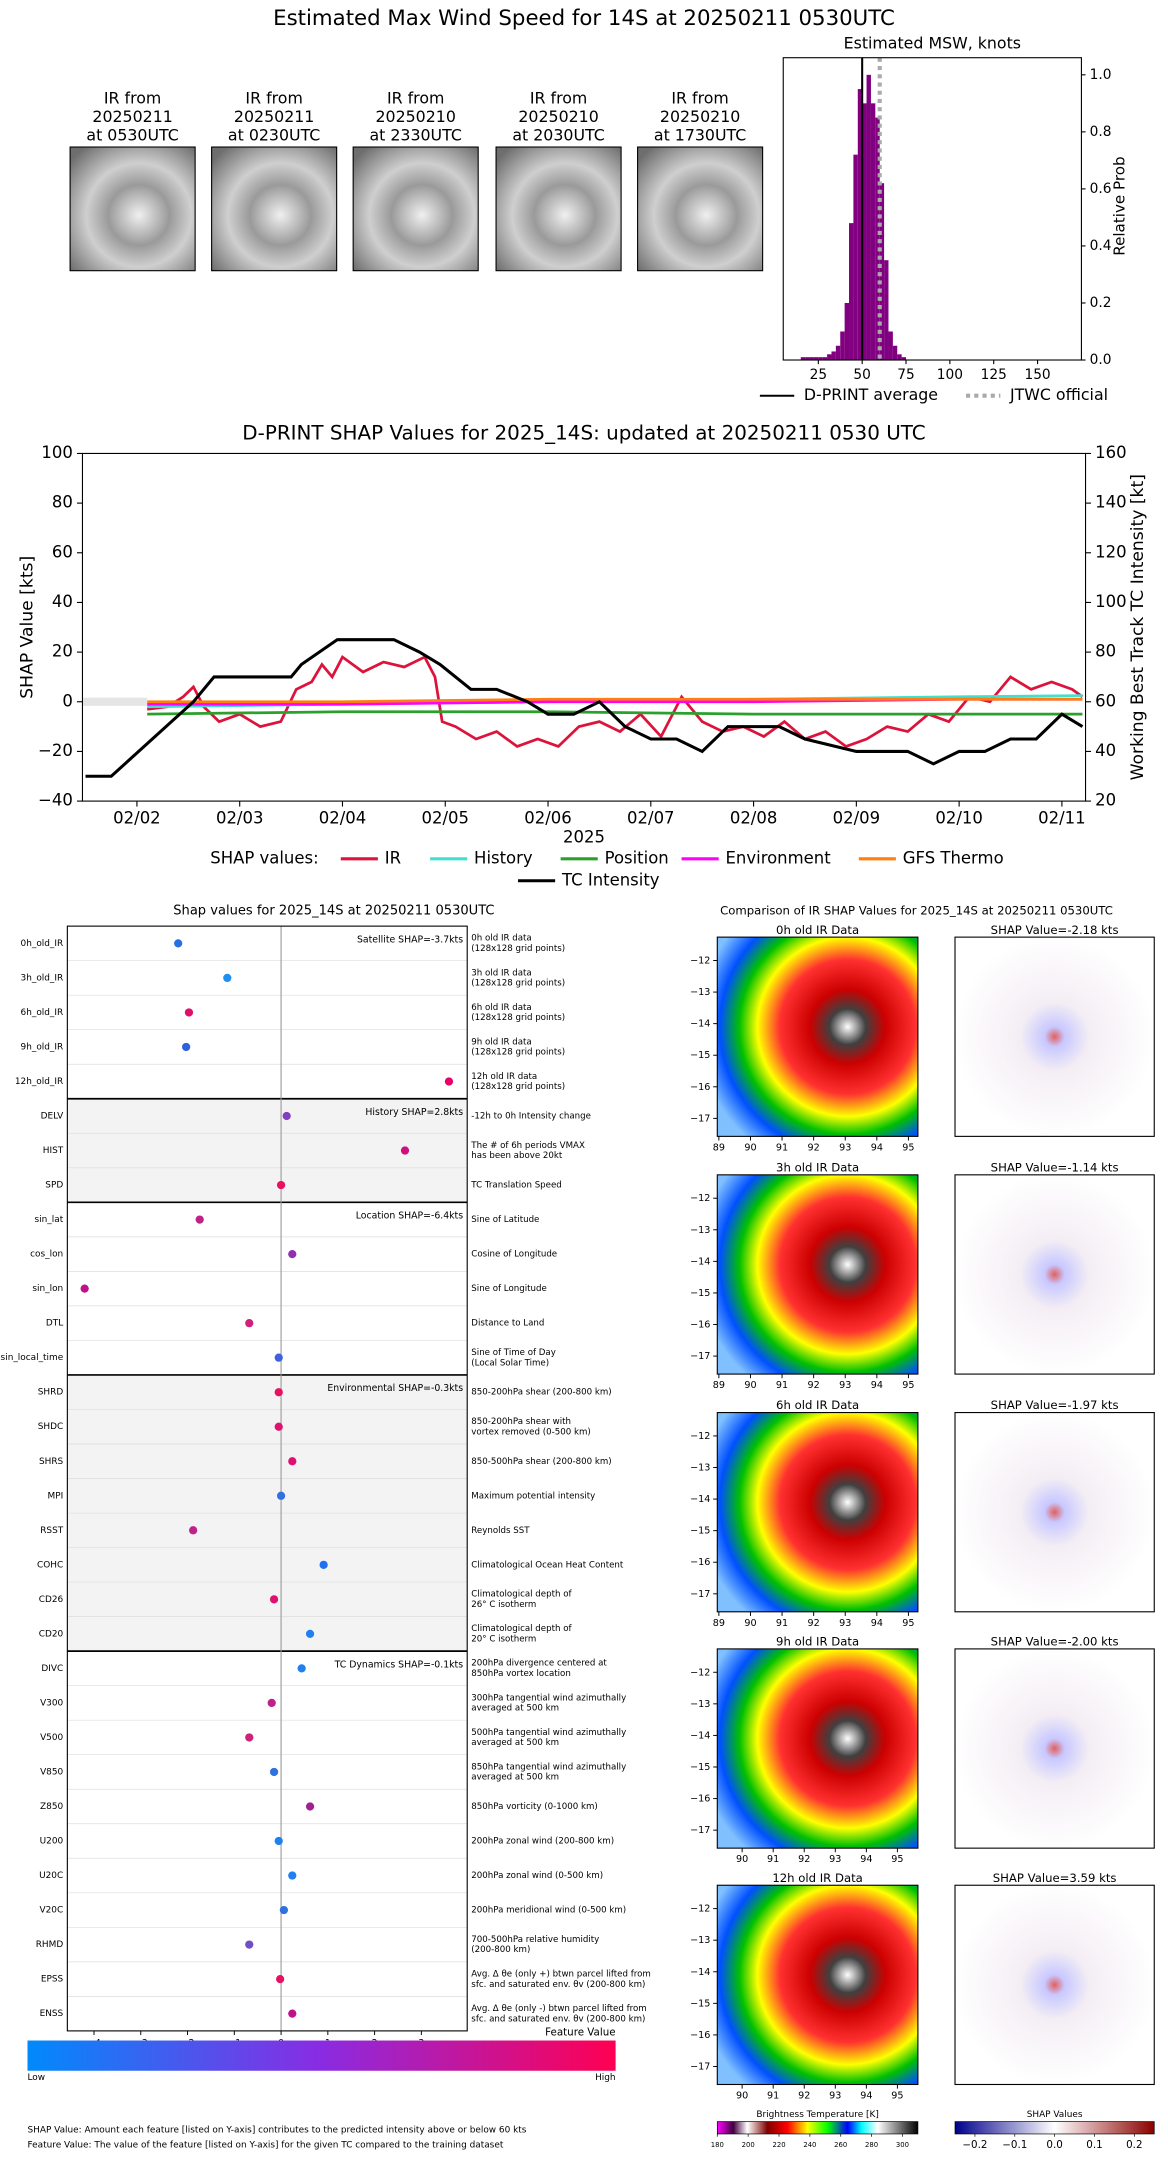  What do you see at coordinates (1101, 75) in the screenshot?
I see `y-tick-label: 1.0` at bounding box center [1101, 75].